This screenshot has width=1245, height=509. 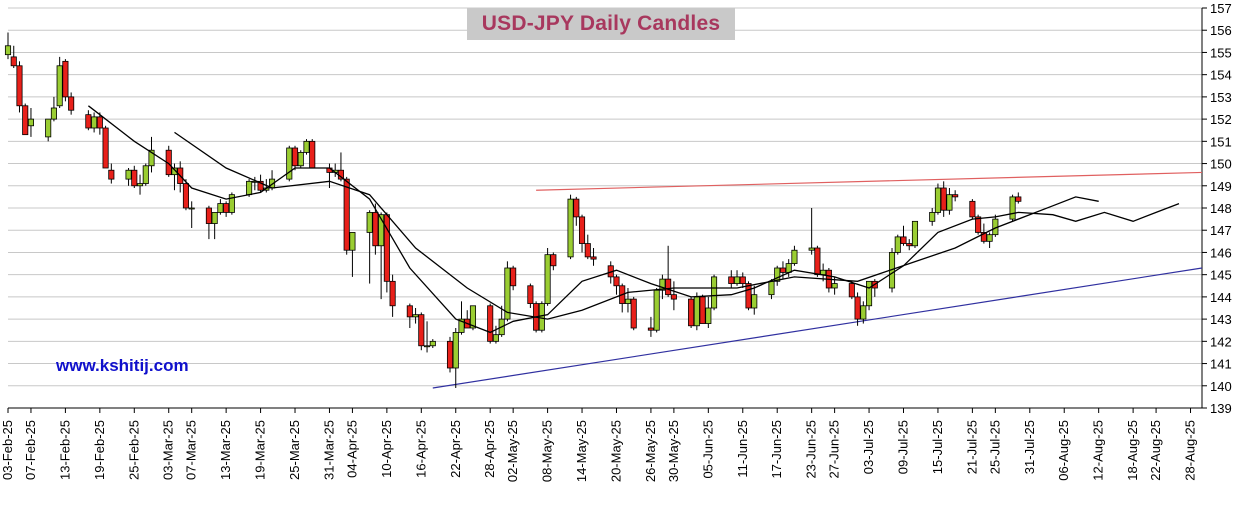 I want to click on x-tick-label: 31-Jul-25, so click(x=1029, y=447).